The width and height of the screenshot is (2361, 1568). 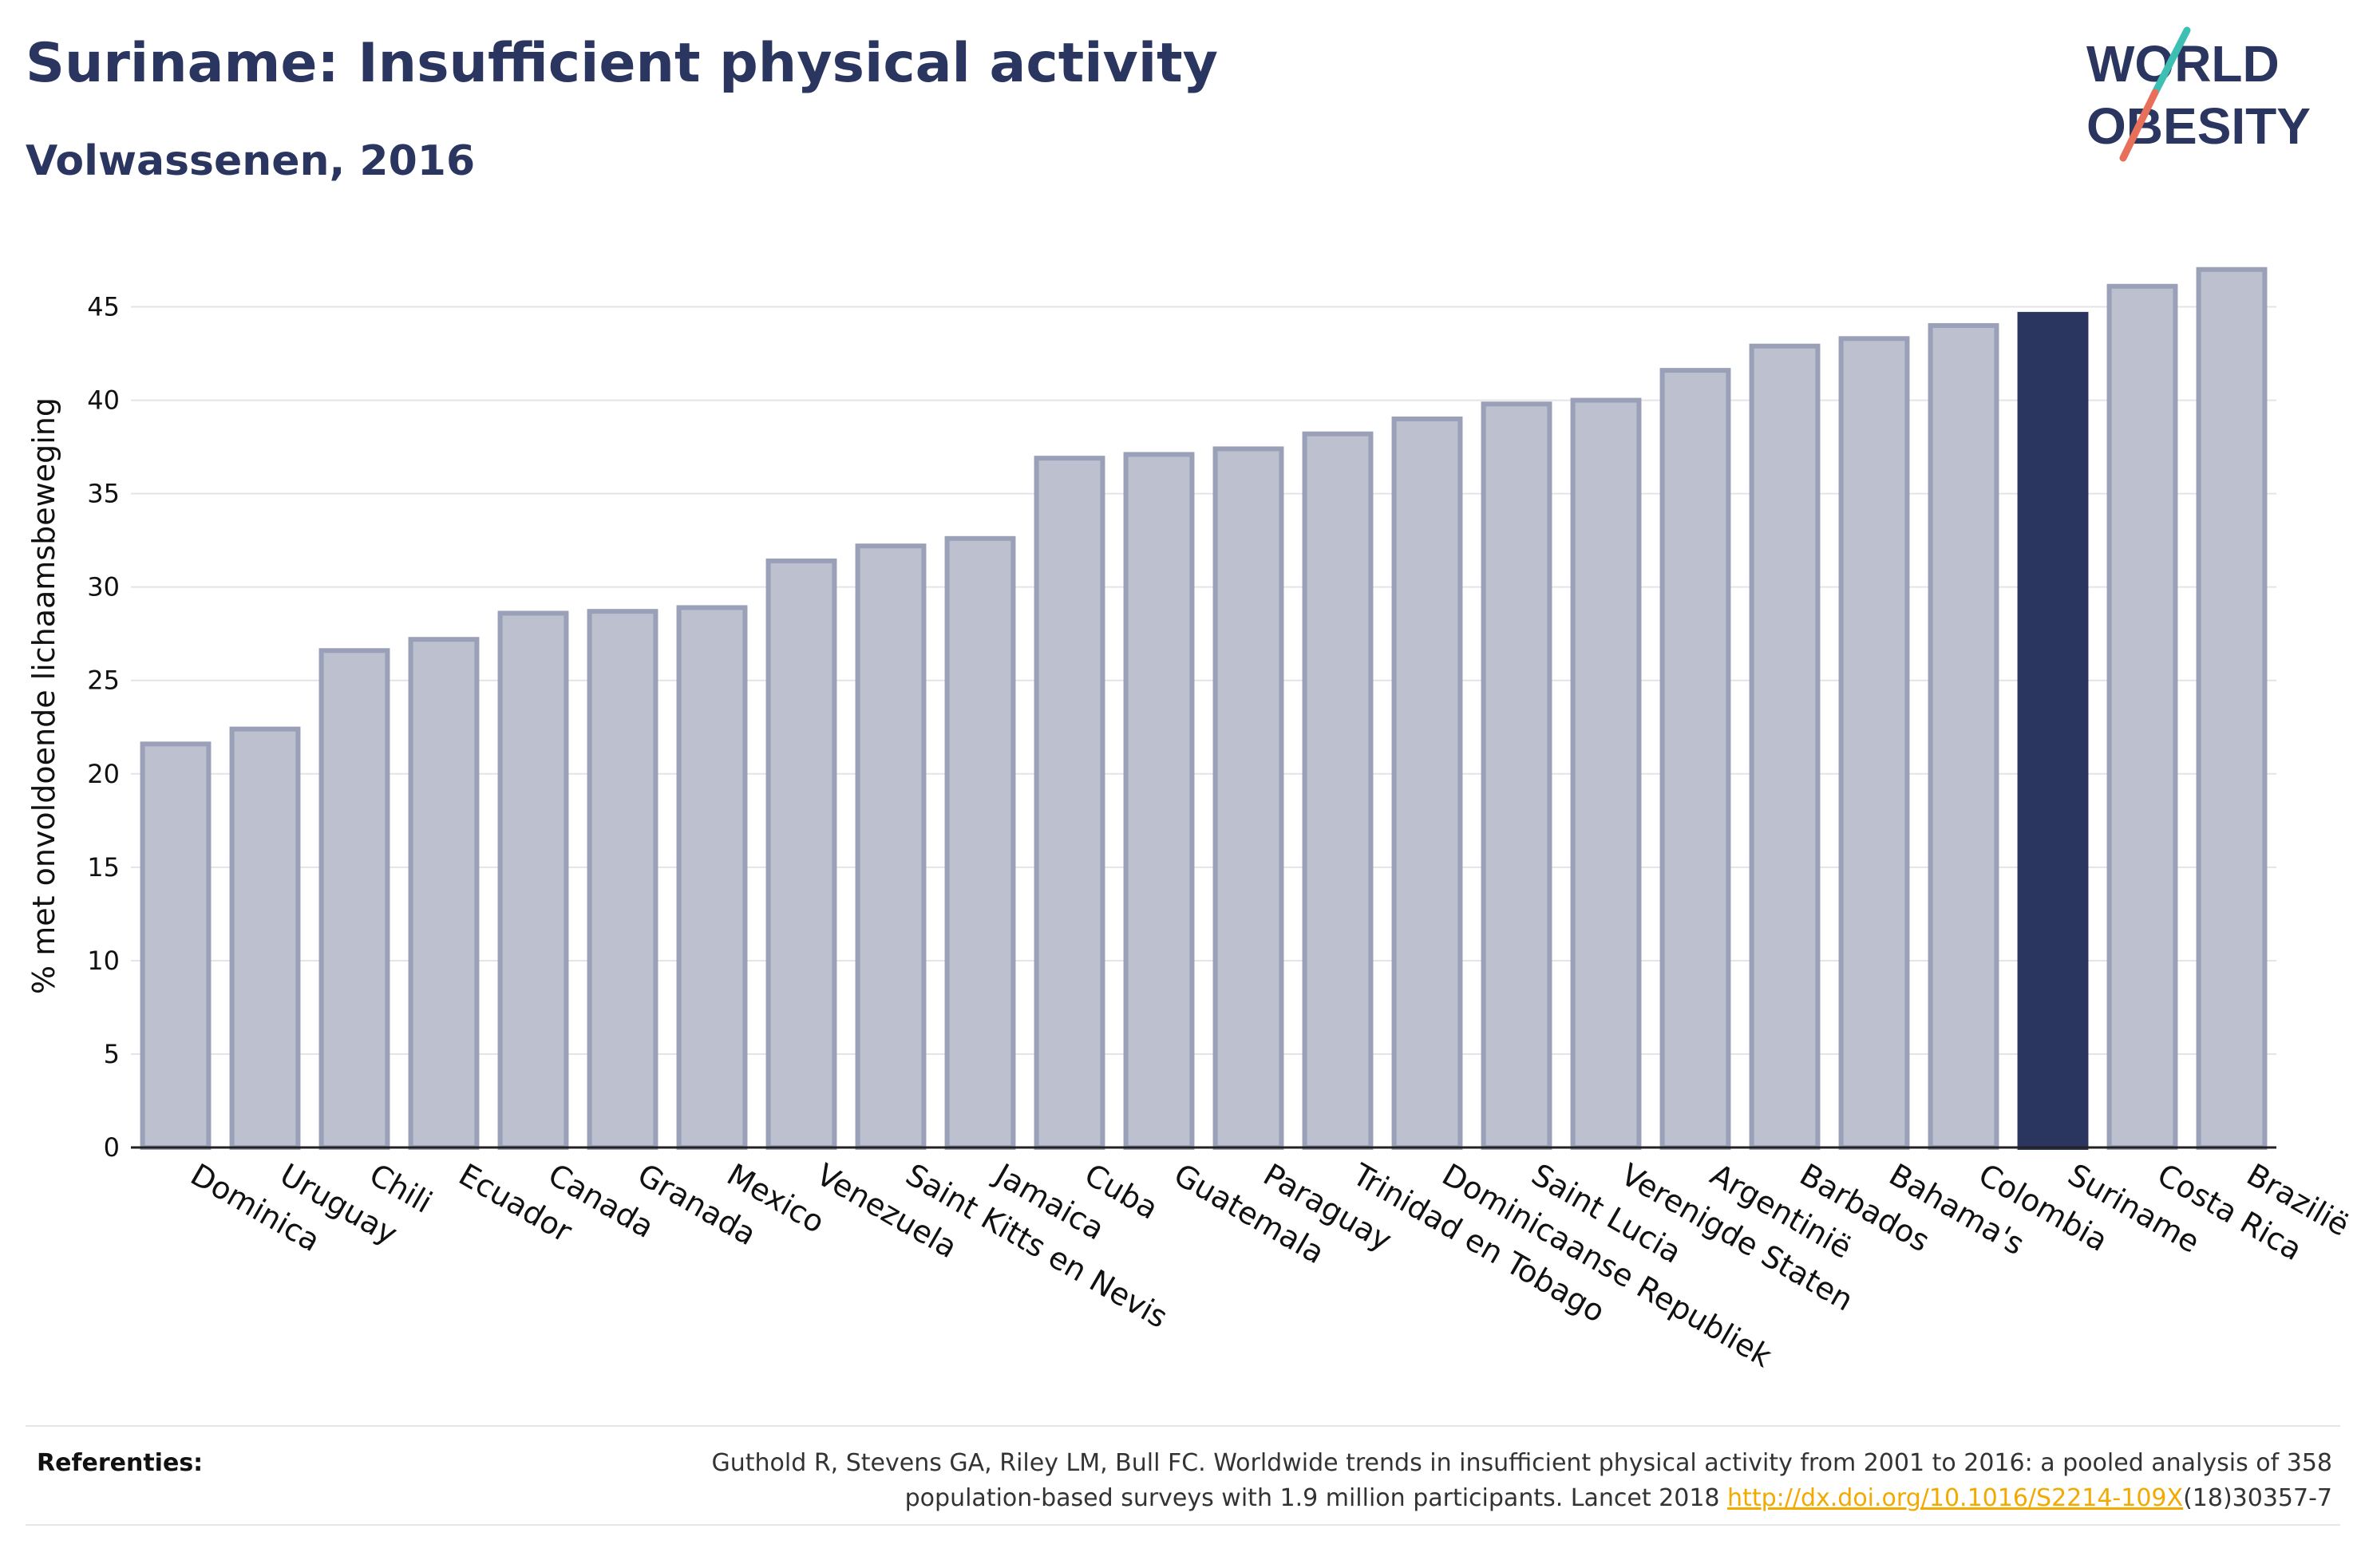 I want to click on footer-divider-bottom, so click(x=1183, y=1525).